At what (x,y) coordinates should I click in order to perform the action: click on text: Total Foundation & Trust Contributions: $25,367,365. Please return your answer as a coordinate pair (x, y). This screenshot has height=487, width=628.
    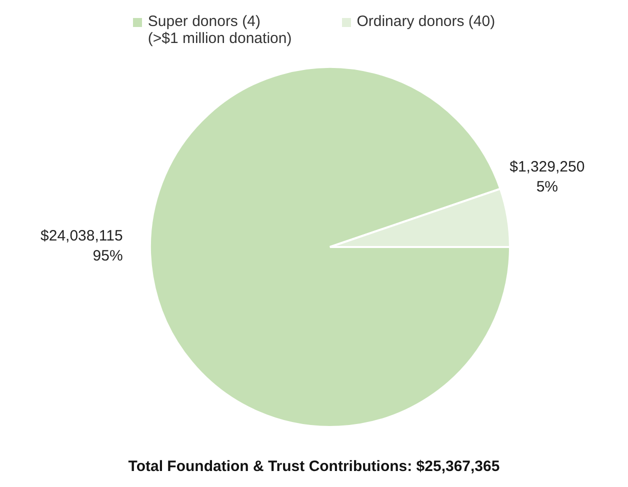
    Looking at the image, I should click on (314, 466).